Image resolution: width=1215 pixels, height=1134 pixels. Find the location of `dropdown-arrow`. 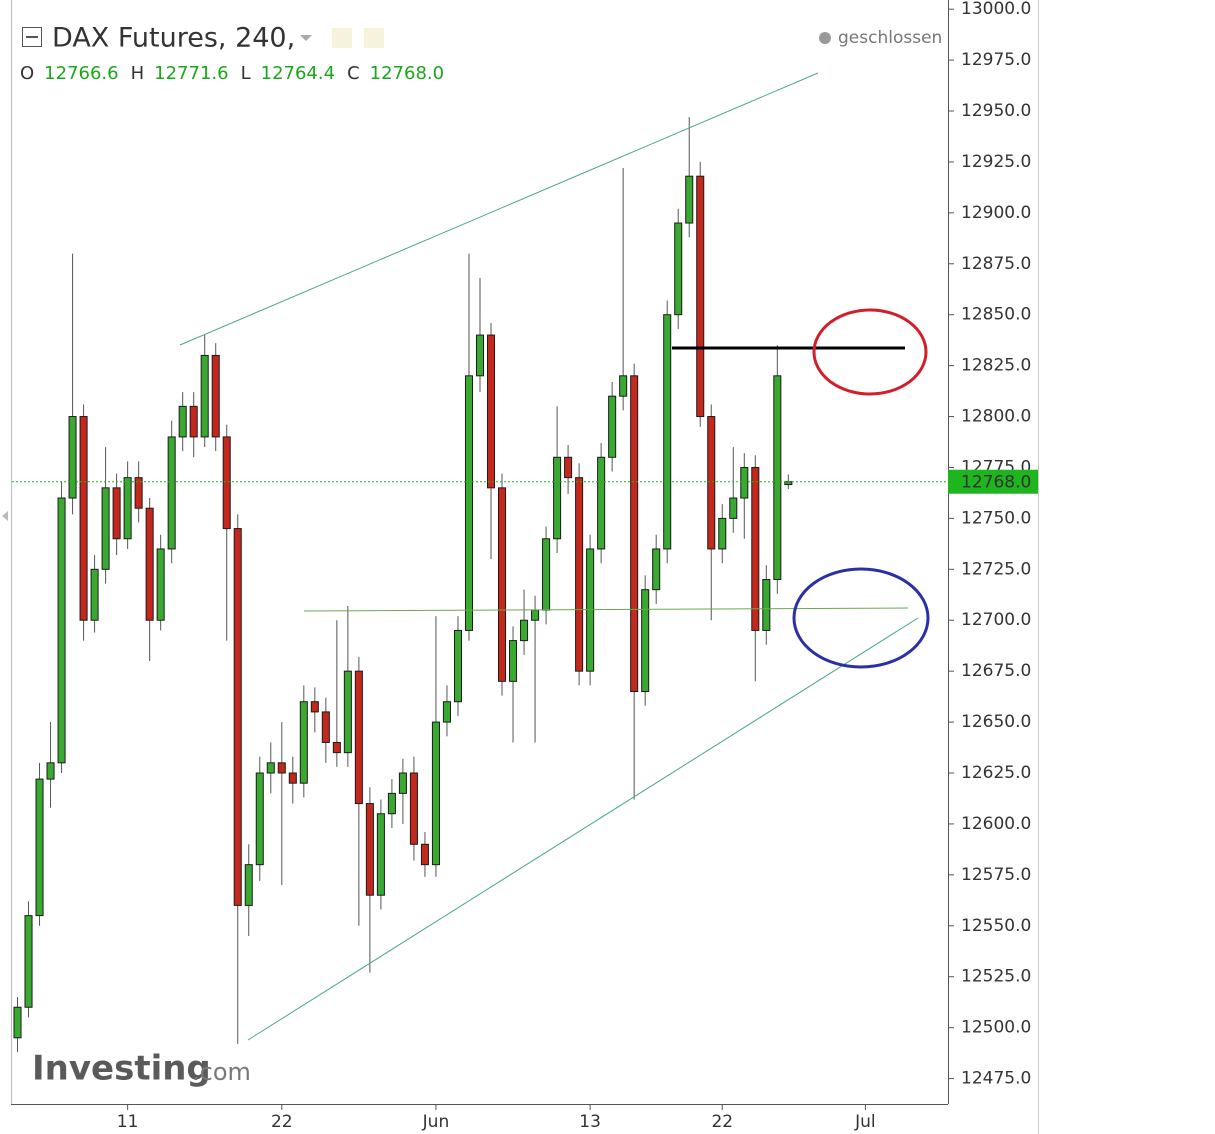

dropdown-arrow is located at coordinates (306, 38).